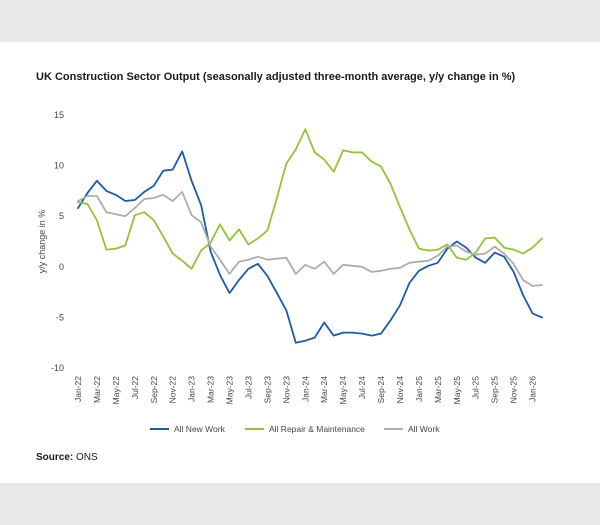  I want to click on x-tick-label: Sep-24, so click(381, 390).